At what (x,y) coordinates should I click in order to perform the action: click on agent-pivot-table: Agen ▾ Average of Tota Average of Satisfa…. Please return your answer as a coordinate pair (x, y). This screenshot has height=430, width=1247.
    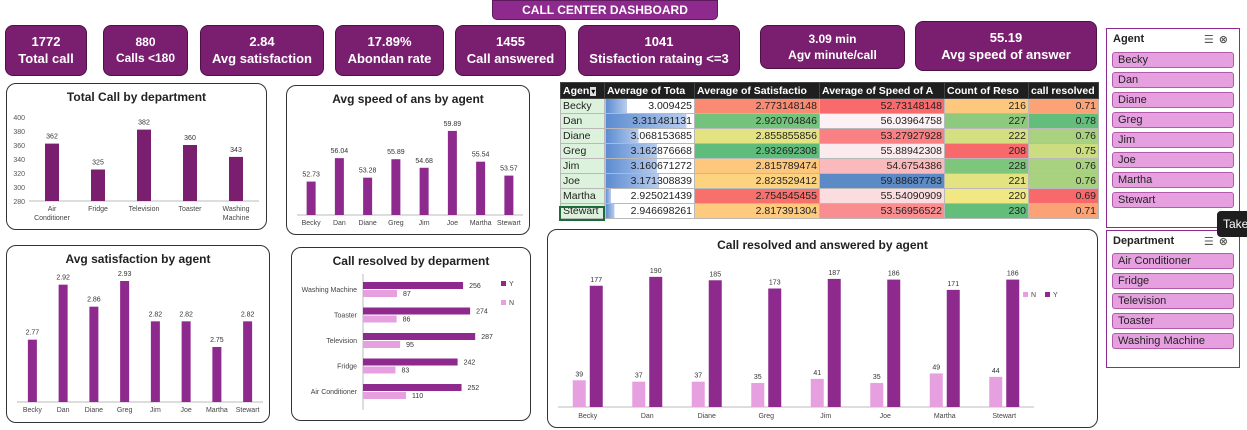
    Looking at the image, I should click on (829, 150).